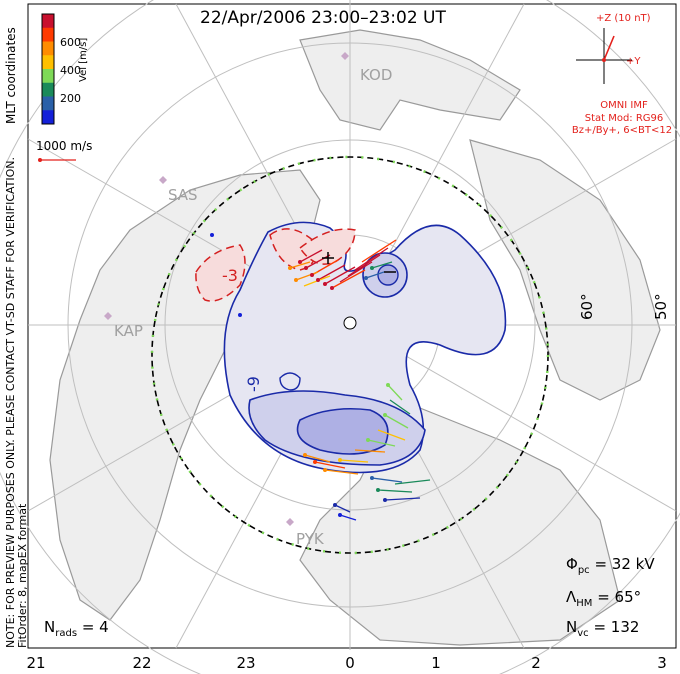 This screenshot has width=680, height=674. What do you see at coordinates (64, 146) in the screenshot?
I see `reference-vector-label: 1000 m/s` at bounding box center [64, 146].